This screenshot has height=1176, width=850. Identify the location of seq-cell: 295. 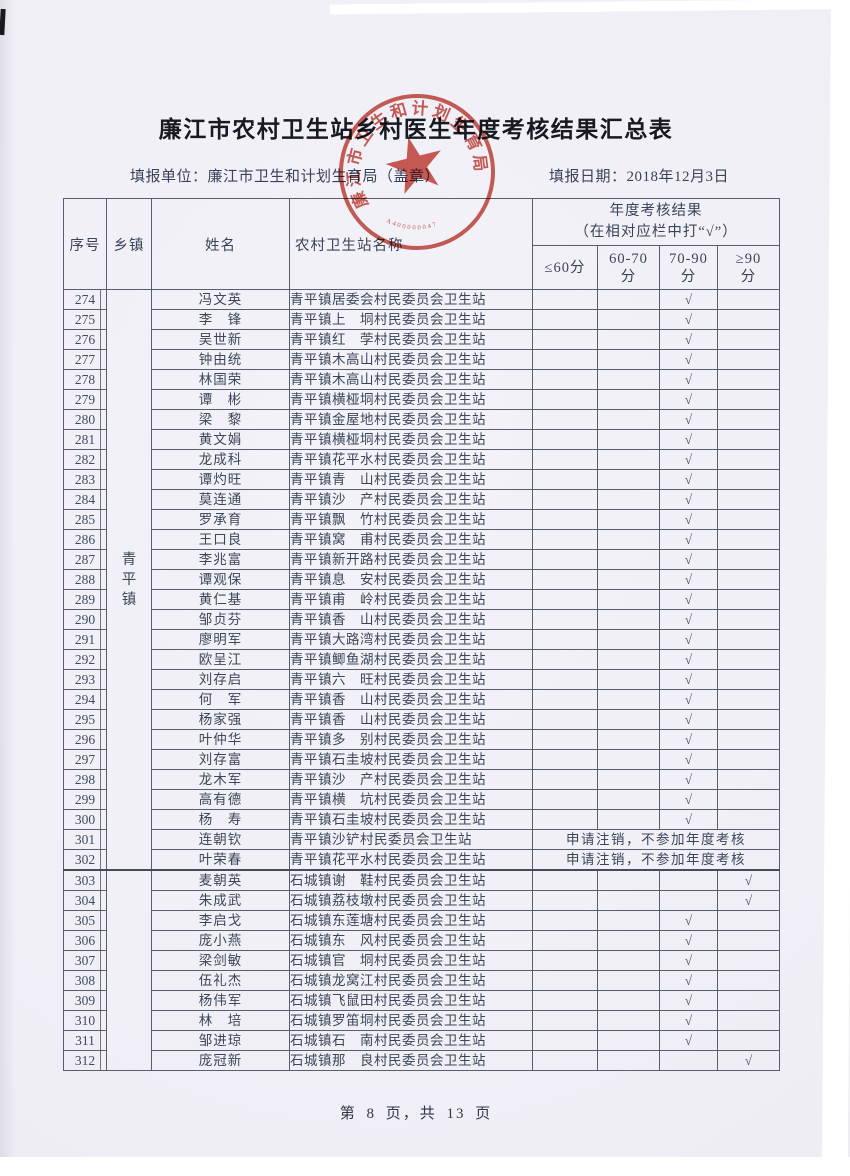
(85, 719).